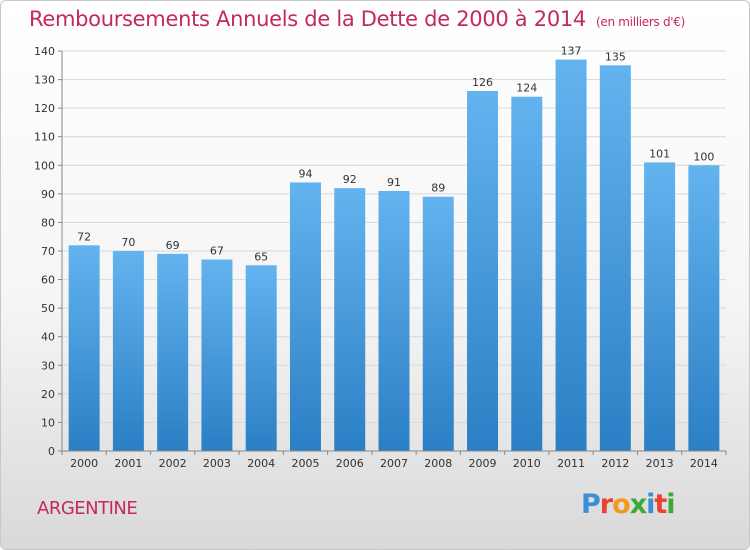 Image resolution: width=750 pixels, height=550 pixels. What do you see at coordinates (483, 463) in the screenshot?
I see `x-tick-label: 2009` at bounding box center [483, 463].